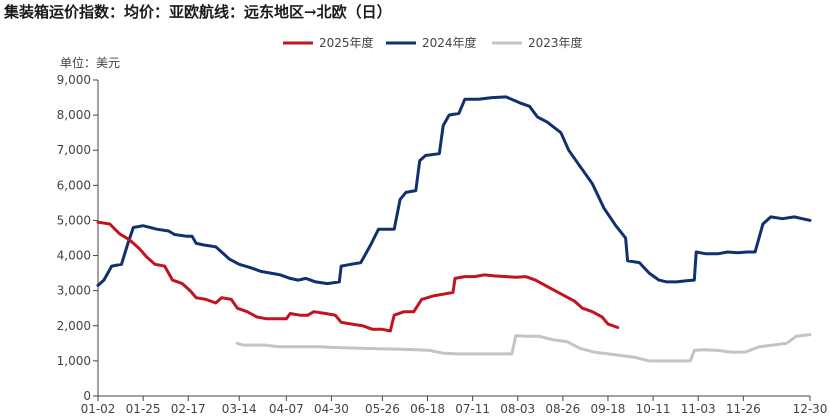 This screenshot has height=417, width=830. Describe the element at coordinates (74, 150) in the screenshot. I see `y-tick-label: 7,000` at that location.